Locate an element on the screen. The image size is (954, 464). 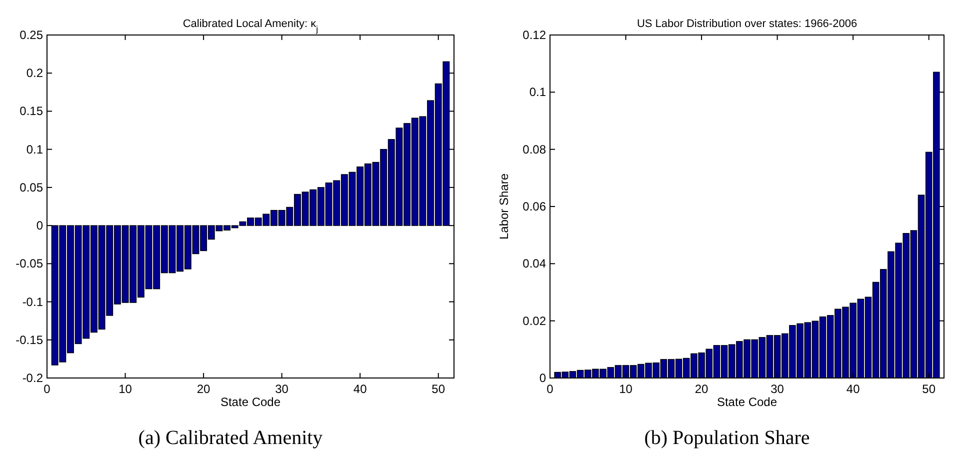
y-tick-label: 0.15 is located at coordinates (32, 111).